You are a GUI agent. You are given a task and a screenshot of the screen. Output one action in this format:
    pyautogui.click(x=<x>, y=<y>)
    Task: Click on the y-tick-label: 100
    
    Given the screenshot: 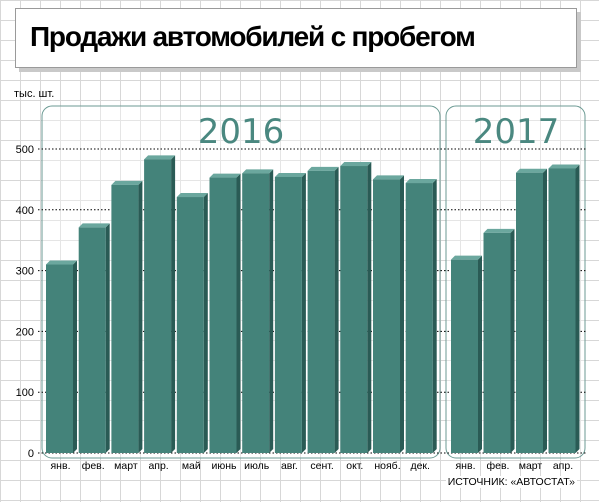 What is the action you would take?
    pyautogui.click(x=25, y=393)
    